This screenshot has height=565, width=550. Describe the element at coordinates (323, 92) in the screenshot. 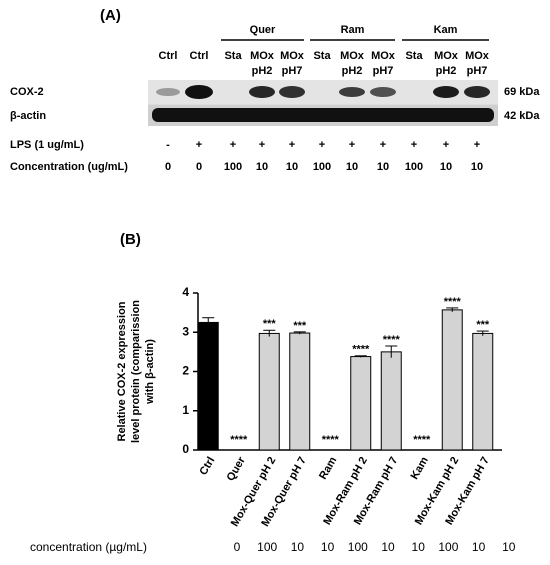

I see `bands-cox2` at that location.